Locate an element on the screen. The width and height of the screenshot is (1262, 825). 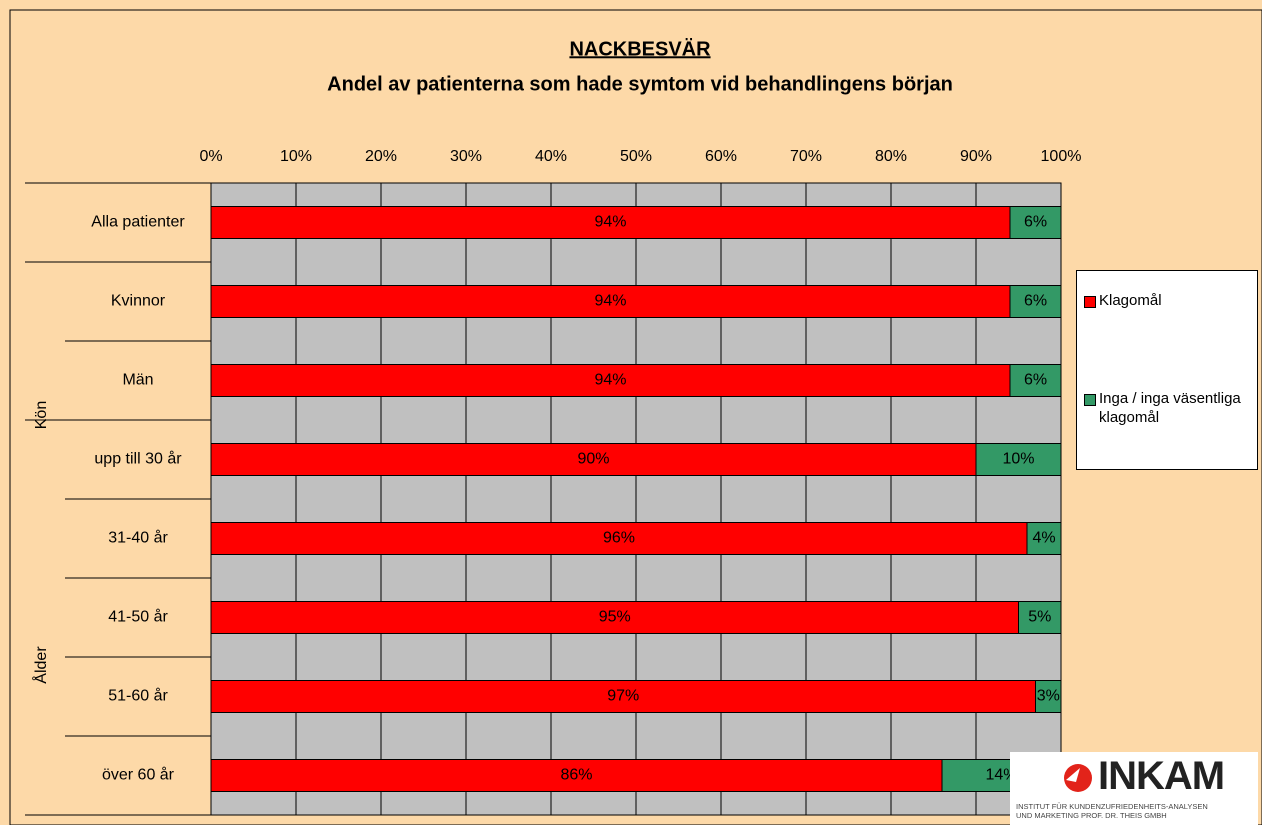
x-tick-label: 100% is located at coordinates (1061, 156).